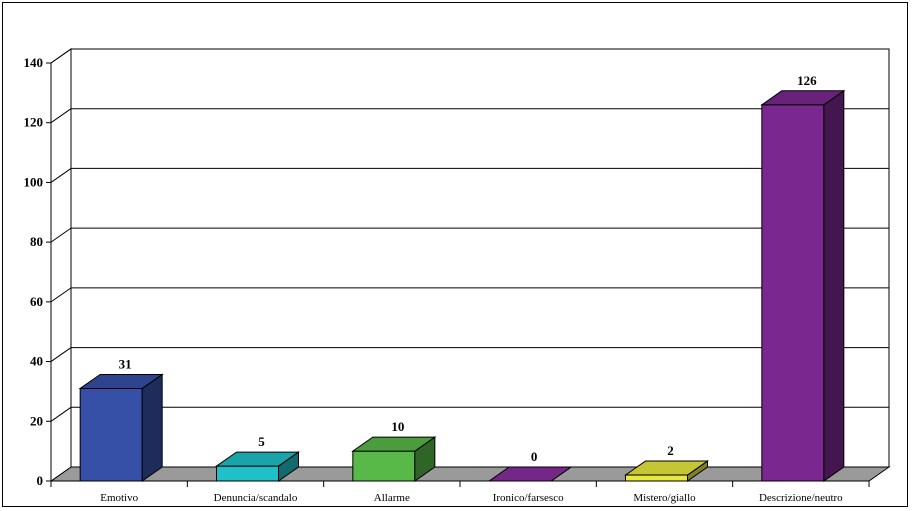 The height and width of the screenshot is (511, 912). Describe the element at coordinates (261, 441) in the screenshot. I see `data-label: 5` at that location.